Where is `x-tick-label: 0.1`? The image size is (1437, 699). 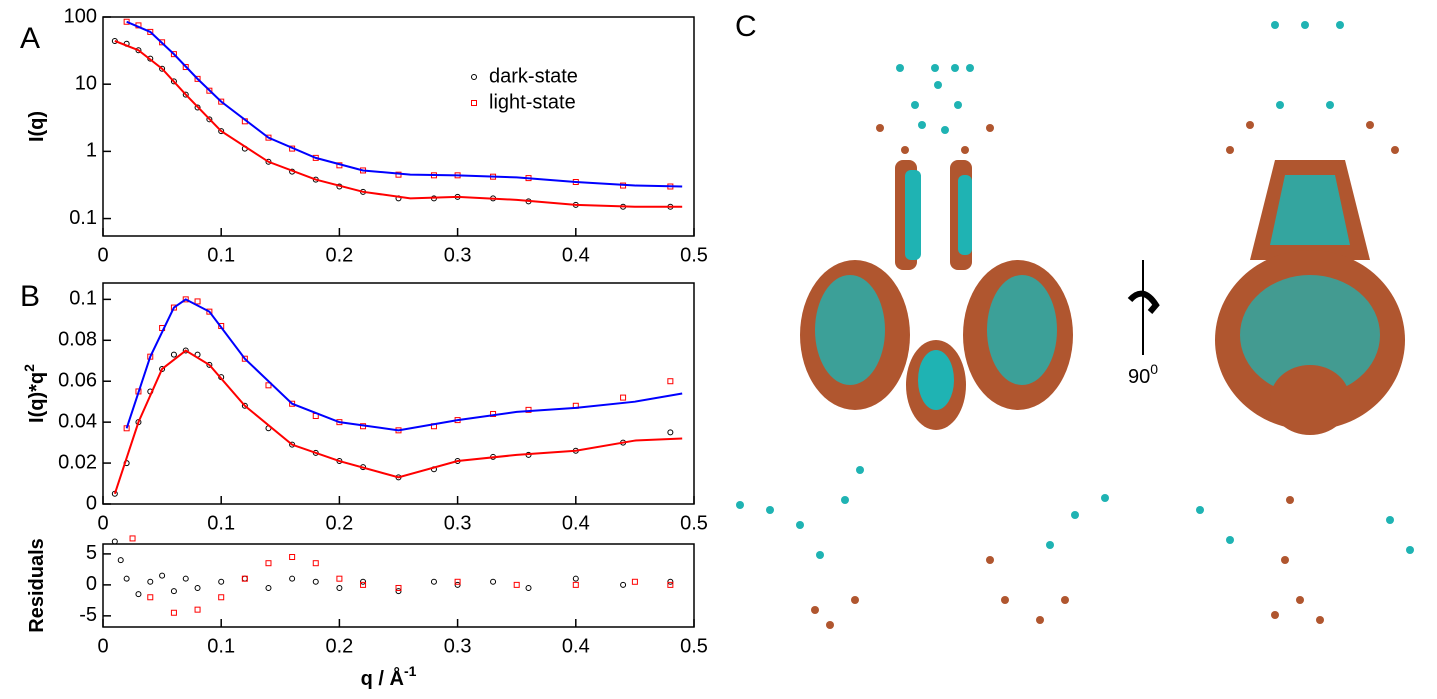
x-tick-label: 0.1 is located at coordinates (221, 255).